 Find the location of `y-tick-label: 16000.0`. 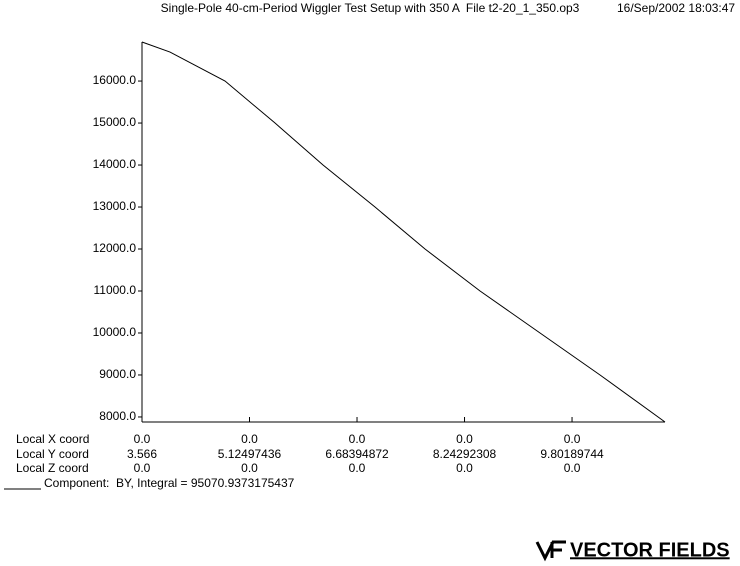

y-tick-label: 16000.0 is located at coordinates (115, 80).